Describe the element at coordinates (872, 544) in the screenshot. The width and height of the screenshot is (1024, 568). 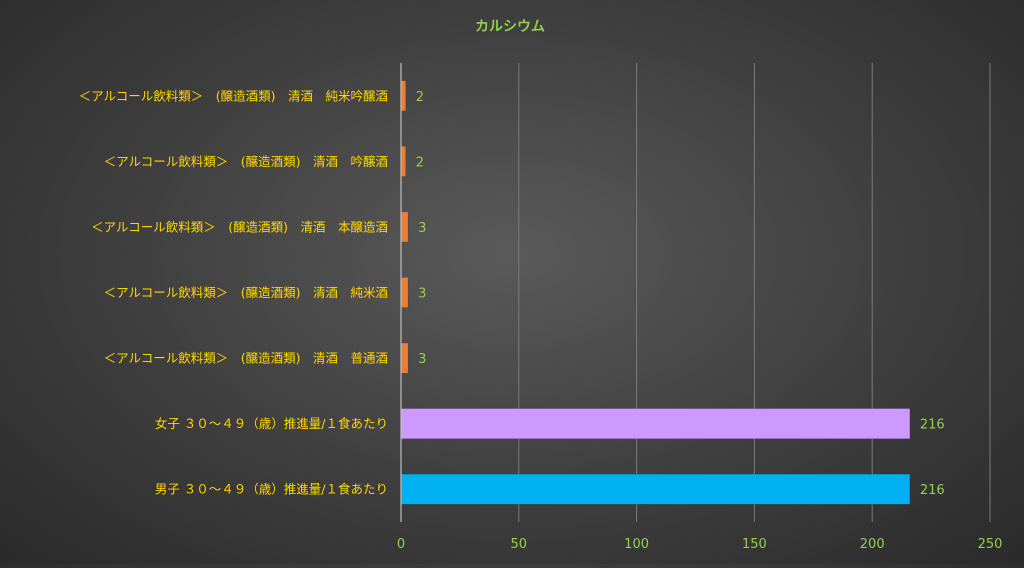
I see `x-tick-label: 200` at that location.